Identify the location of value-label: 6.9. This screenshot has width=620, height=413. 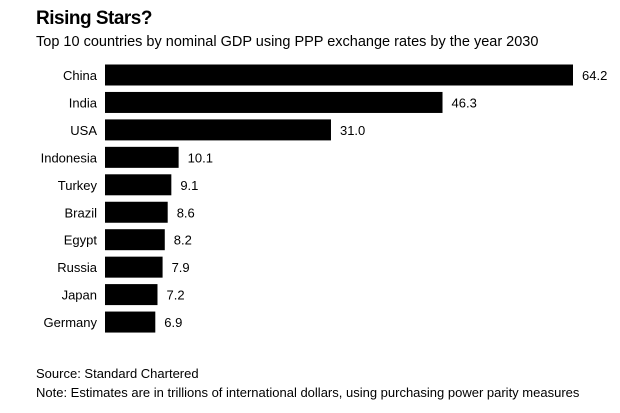
(173, 322).